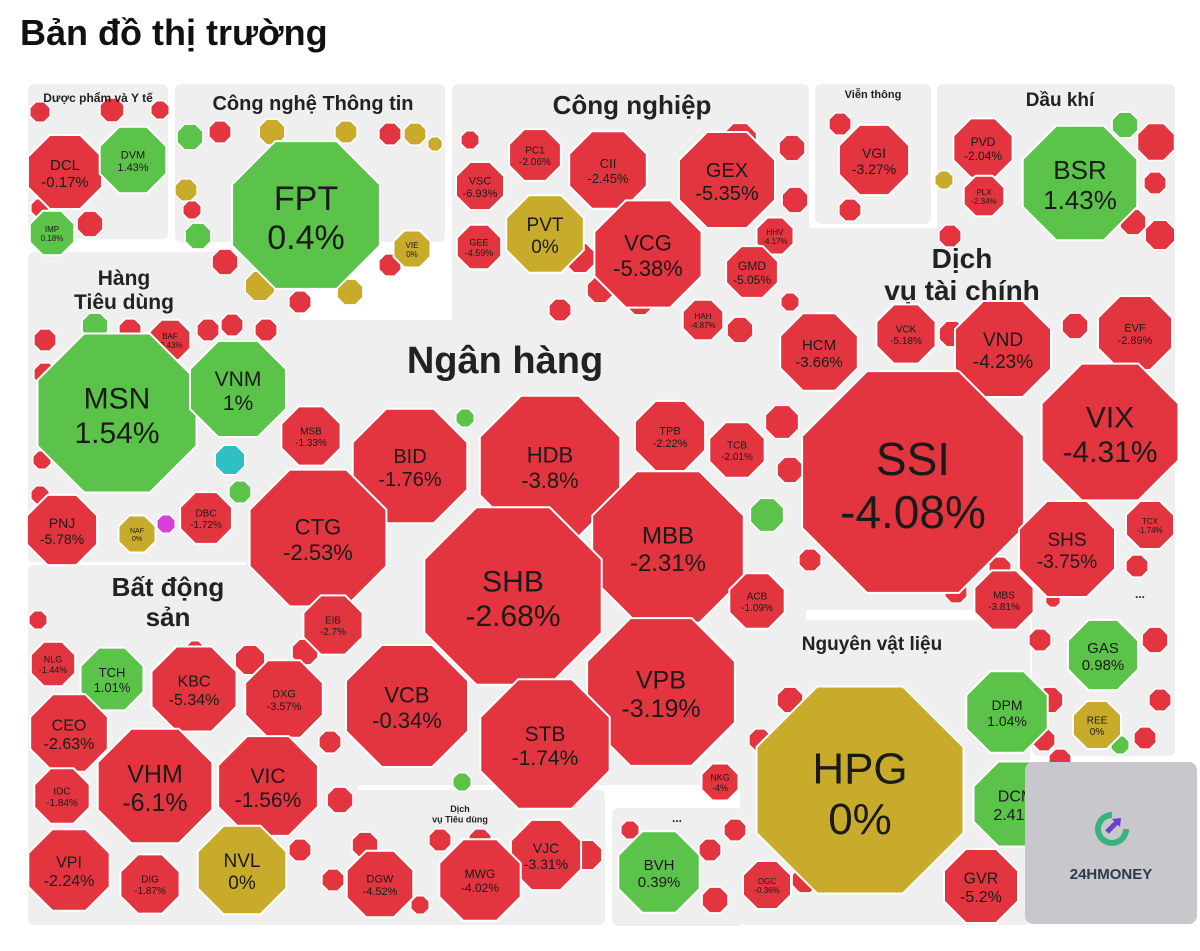  I want to click on stock-cell-vix: VIX-4.31%, so click(1110, 432).